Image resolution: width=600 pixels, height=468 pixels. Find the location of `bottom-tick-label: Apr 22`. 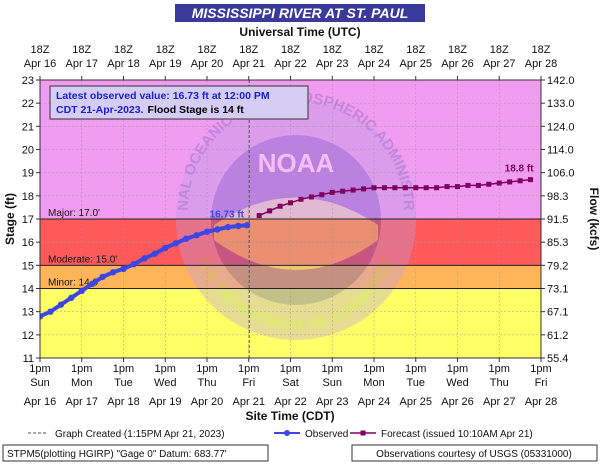

bottom-tick-label: Apr 22 is located at coordinates (290, 402).